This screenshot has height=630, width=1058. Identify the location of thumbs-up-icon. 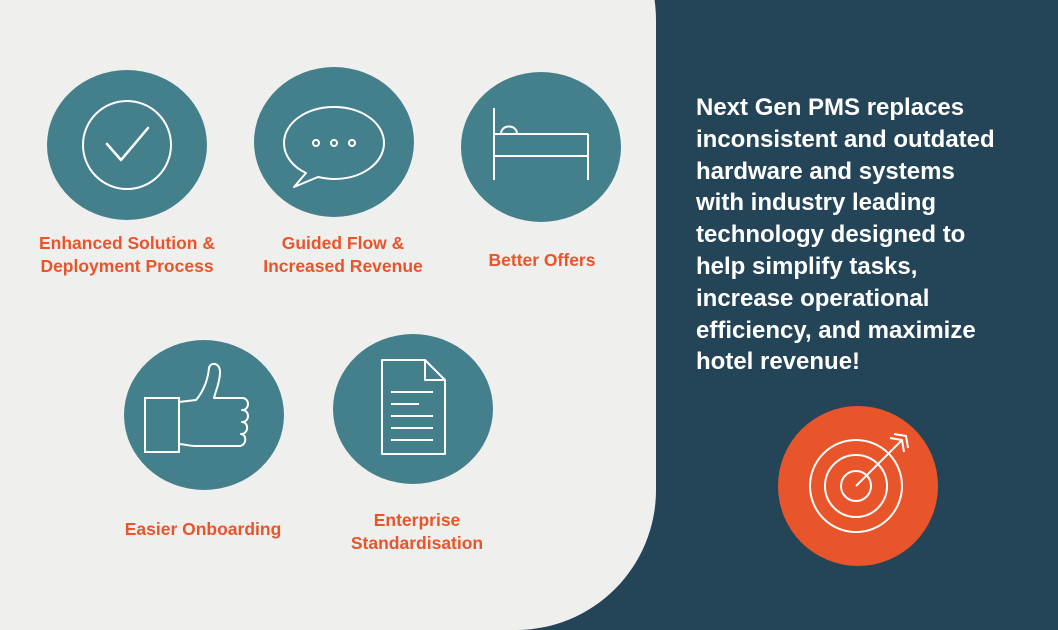
(204, 415).